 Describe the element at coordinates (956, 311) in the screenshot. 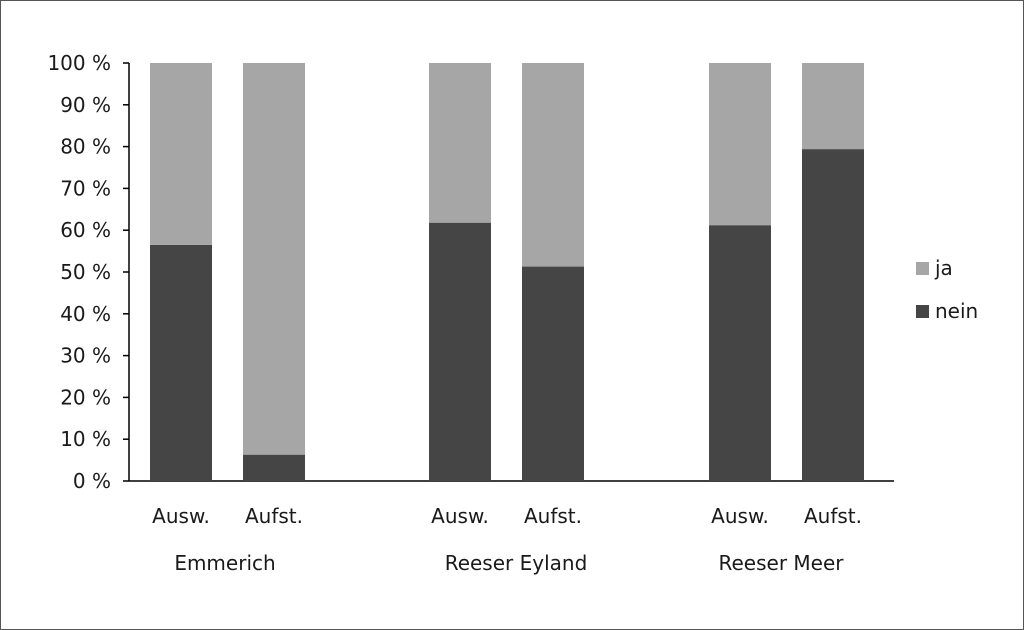

I see `legend-label-nein: nein` at that location.